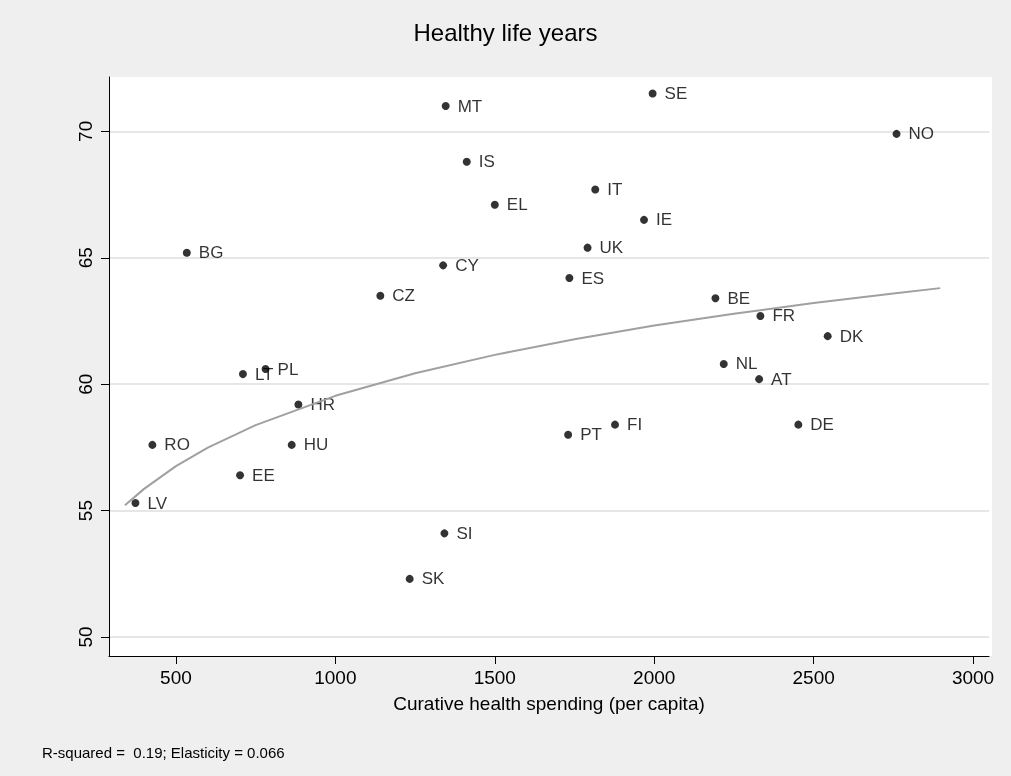 This screenshot has width=1011, height=776. I want to click on data-label: UK, so click(611, 248).